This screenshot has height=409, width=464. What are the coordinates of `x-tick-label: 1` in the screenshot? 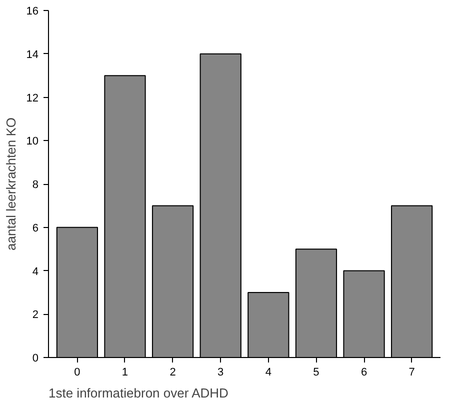 It's located at (125, 372).